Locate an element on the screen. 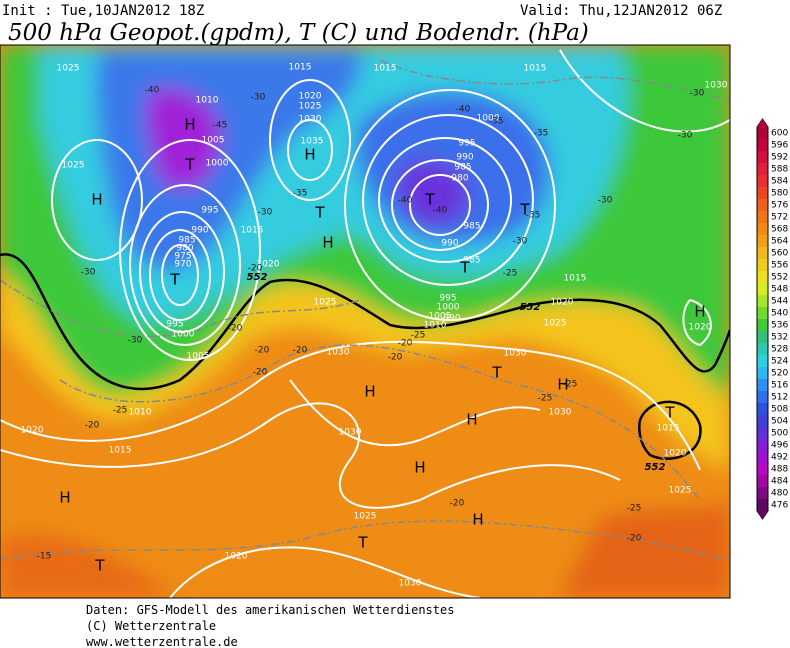  footer-copyright: (C) Wetterzentrale is located at coordinates (151, 626).